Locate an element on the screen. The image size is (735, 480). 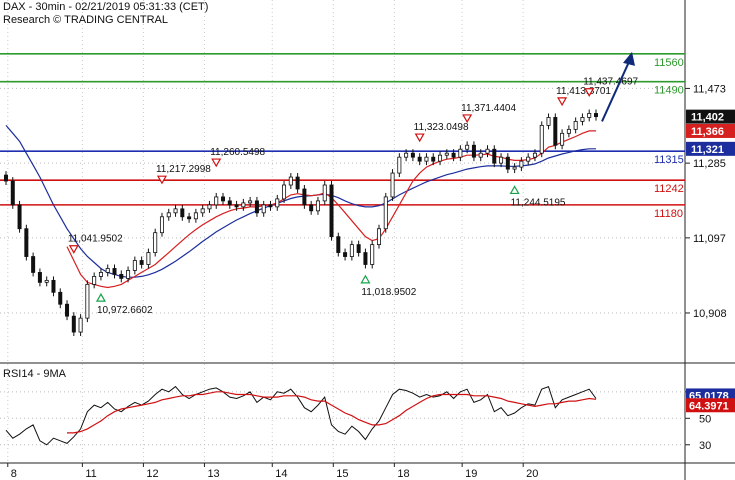
level-label: 11315 is located at coordinates (669, 160).